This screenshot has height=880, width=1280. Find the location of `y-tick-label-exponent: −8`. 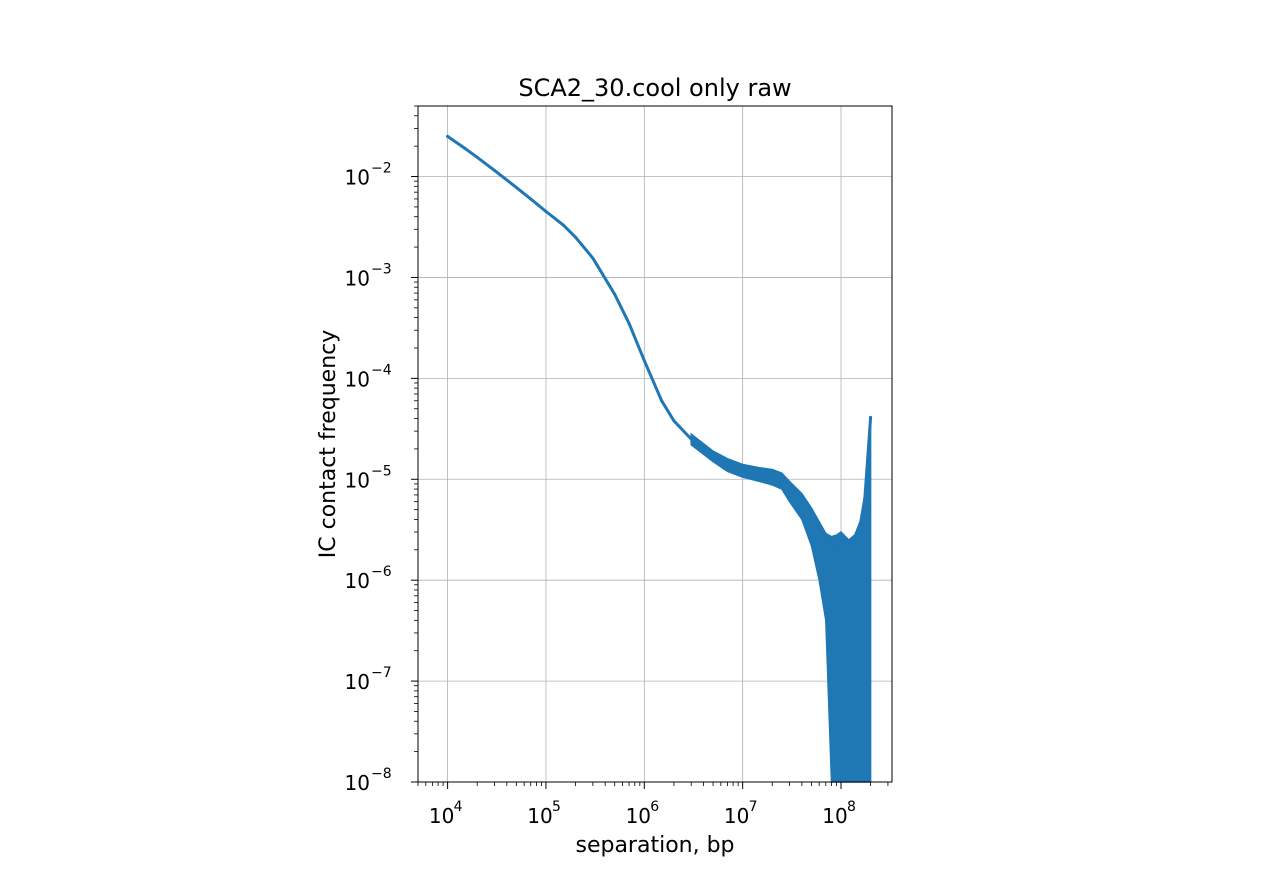

y-tick-label-exponent: −8 is located at coordinates (381, 774).